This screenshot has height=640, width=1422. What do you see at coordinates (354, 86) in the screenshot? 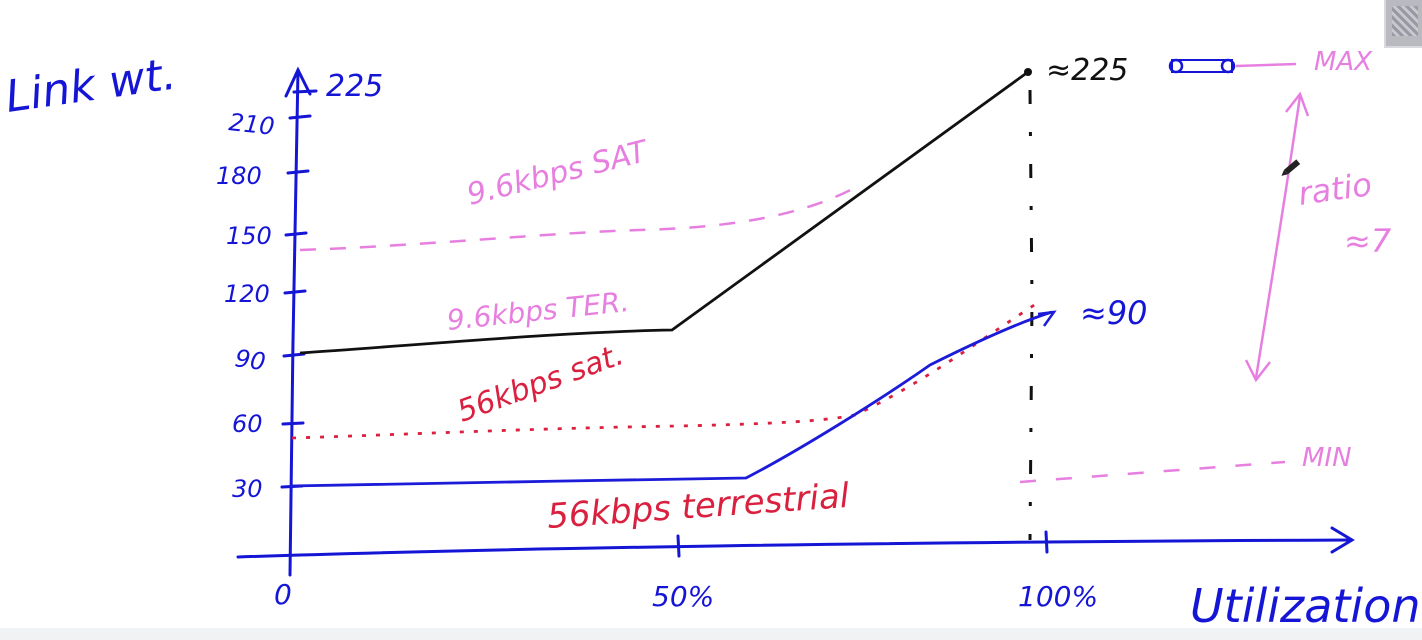
I see `y-top-label: 225` at bounding box center [354, 86].